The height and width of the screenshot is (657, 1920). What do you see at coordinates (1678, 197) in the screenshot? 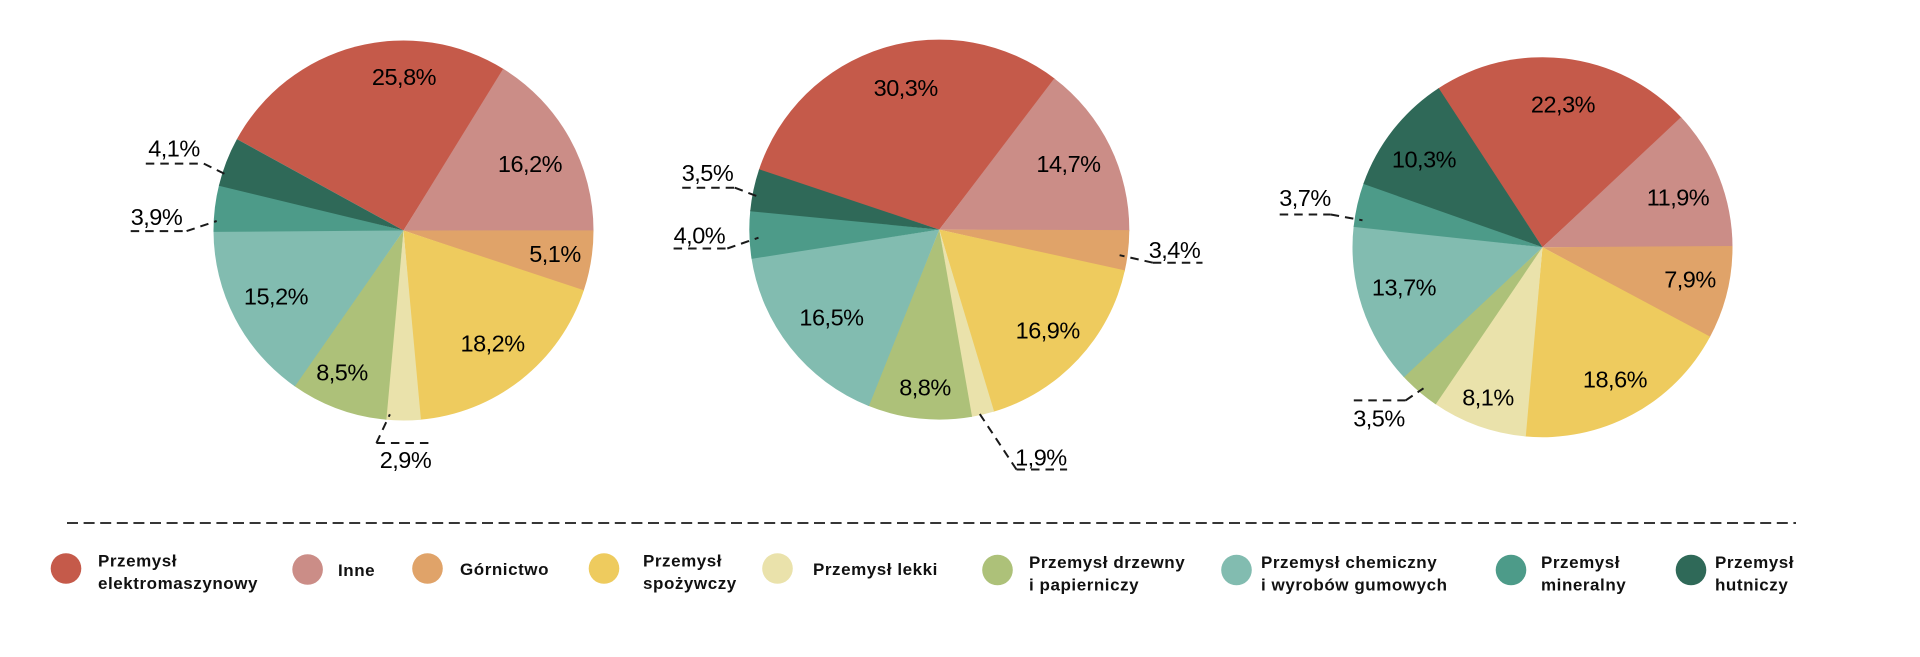
I see `svg-text: 11,9%` at bounding box center [1678, 197].